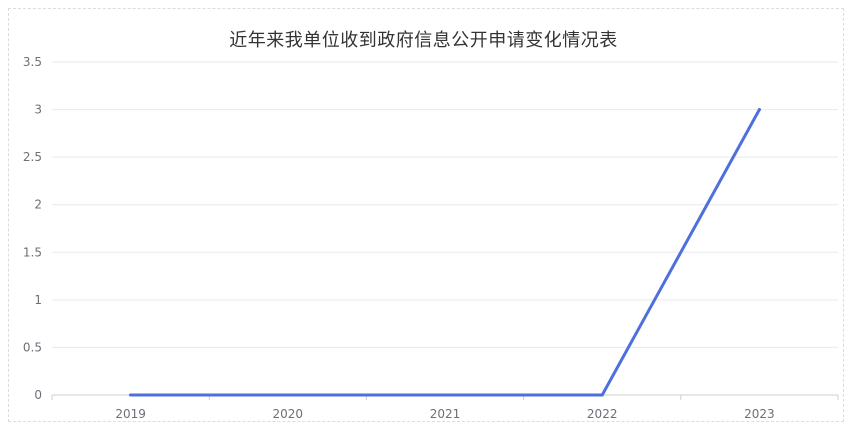 This screenshot has height=425, width=847. What do you see at coordinates (759, 414) in the screenshot?
I see `x-tick-label: 2023` at bounding box center [759, 414].